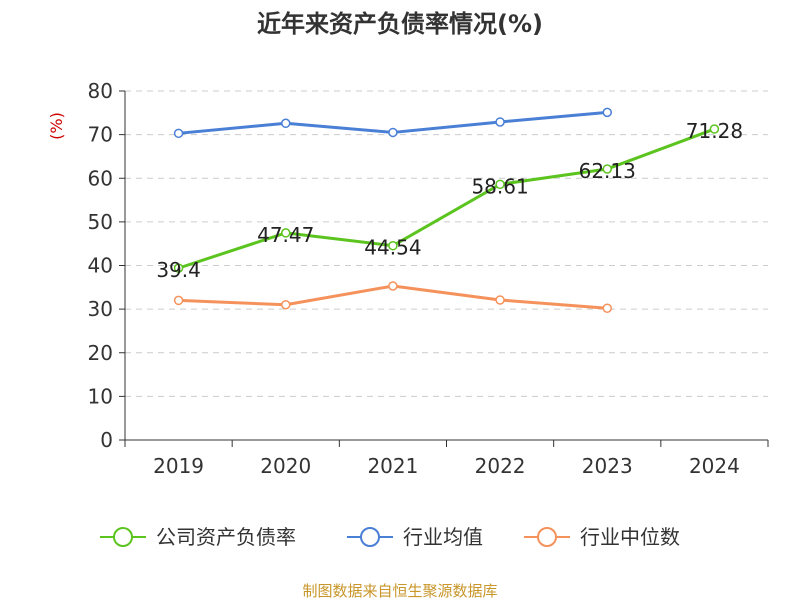  Describe the element at coordinates (100, 353) in the screenshot. I see `y-tick-label: 20` at that location.